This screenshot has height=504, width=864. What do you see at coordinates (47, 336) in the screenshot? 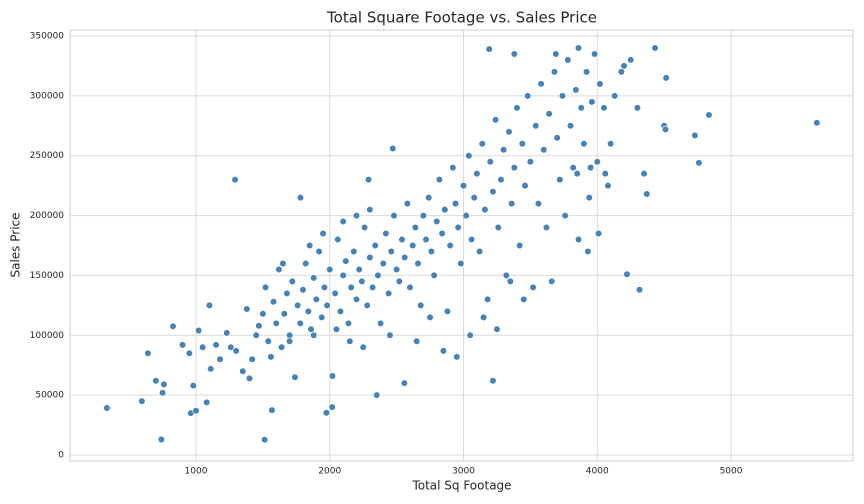
I see `y-tick-label: 100000` at bounding box center [47, 336].